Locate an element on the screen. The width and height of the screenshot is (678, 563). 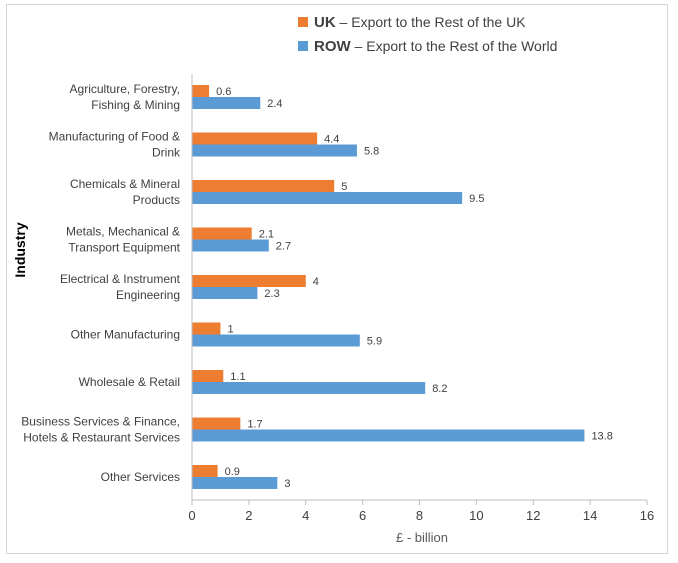
data-label-uk: 0.6 is located at coordinates (223, 92).